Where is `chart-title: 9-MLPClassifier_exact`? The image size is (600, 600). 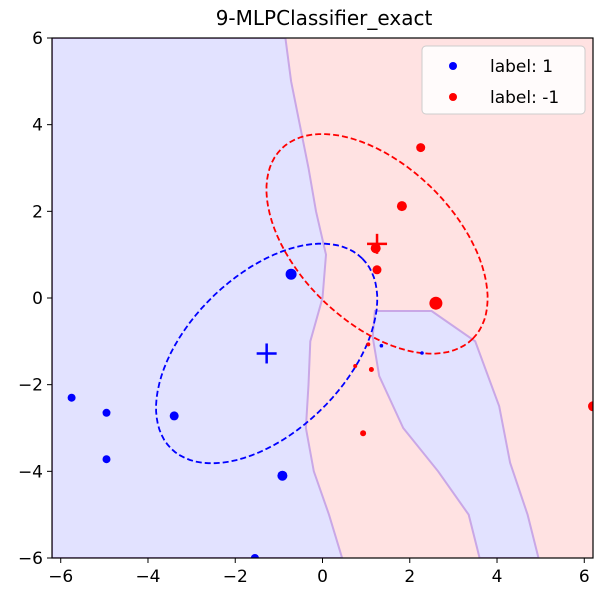 chart-title: 9-MLPClassifier_exact is located at coordinates (324, 18).